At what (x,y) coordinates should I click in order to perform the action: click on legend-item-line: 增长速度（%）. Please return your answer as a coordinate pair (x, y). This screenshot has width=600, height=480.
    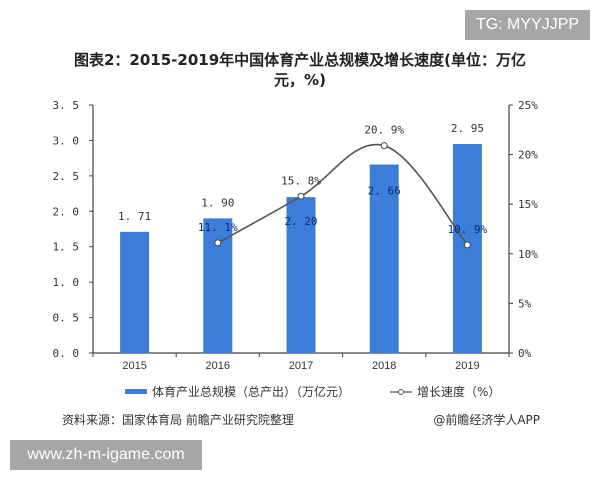
    Looking at the image, I should click on (445, 391).